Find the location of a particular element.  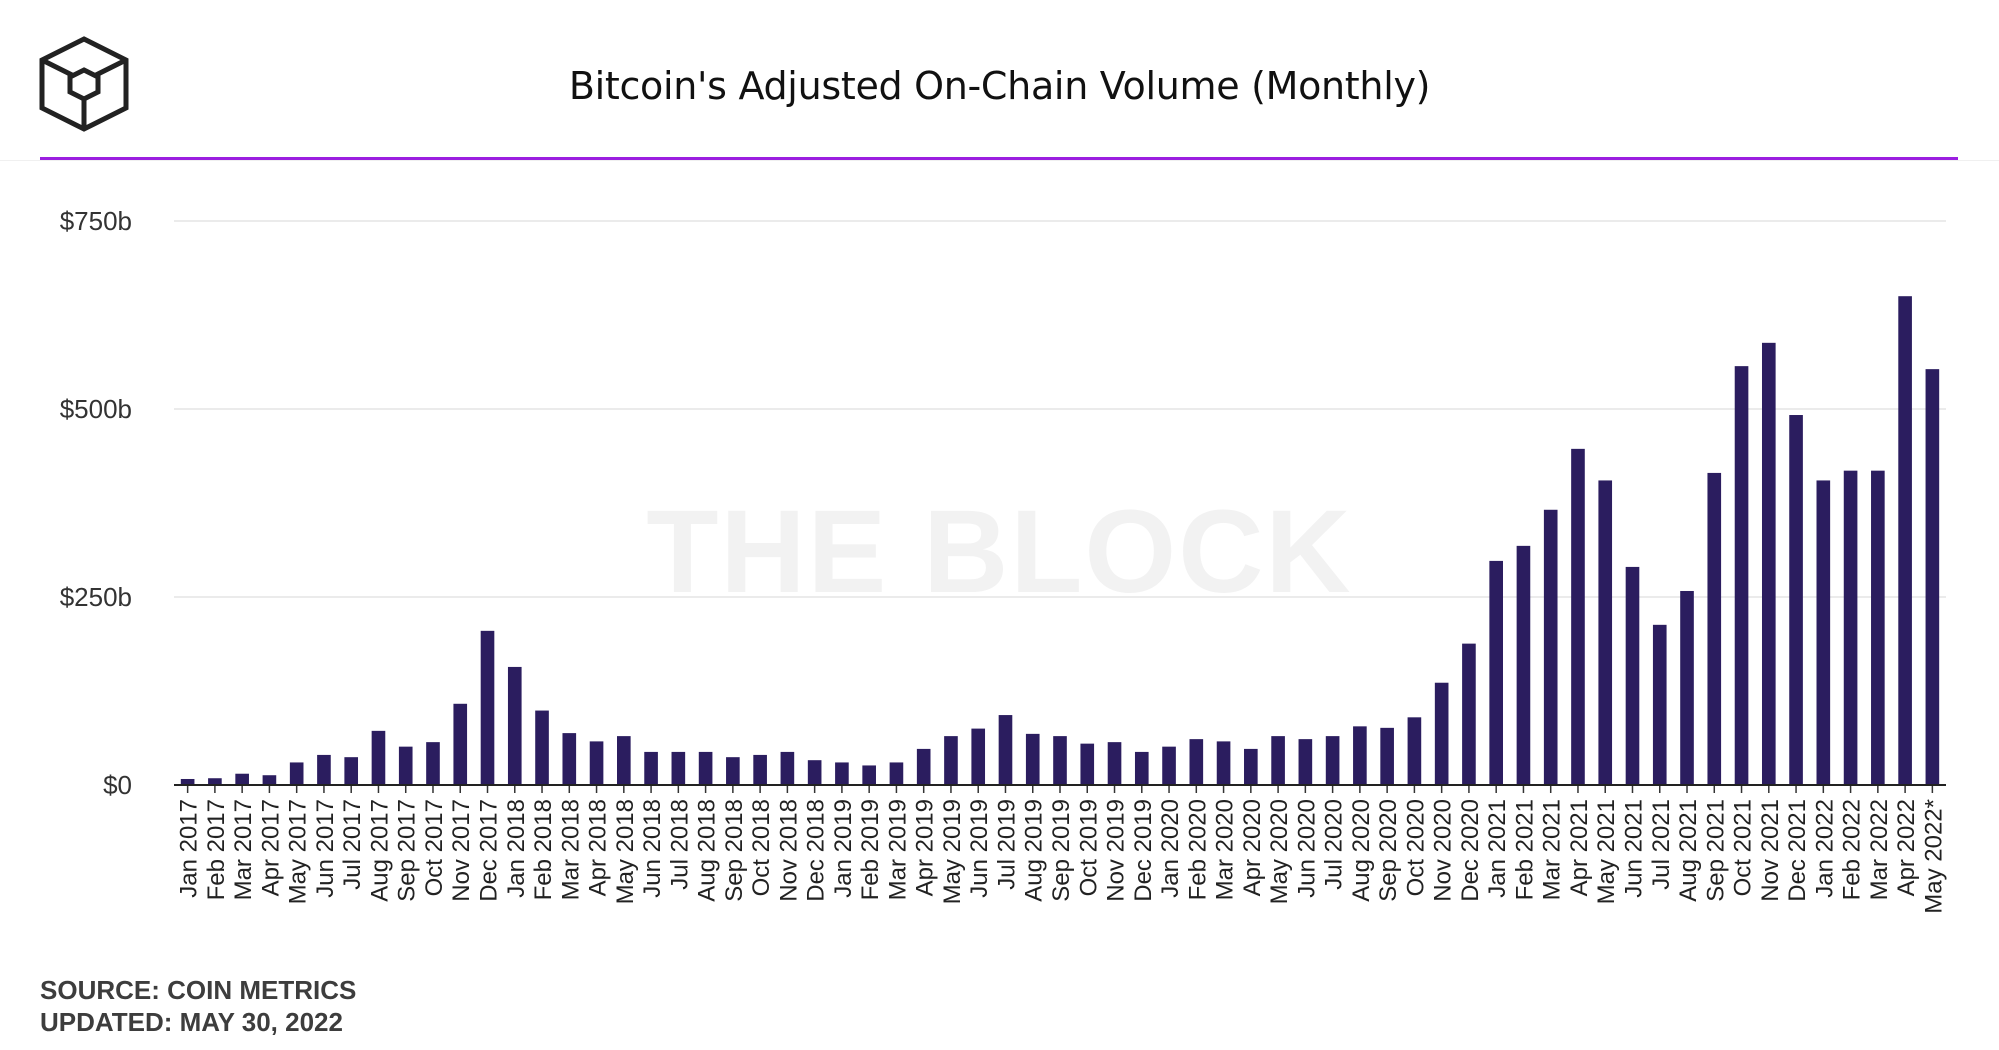

x-tick-label: Apr 2020 is located at coordinates (1252, 847).